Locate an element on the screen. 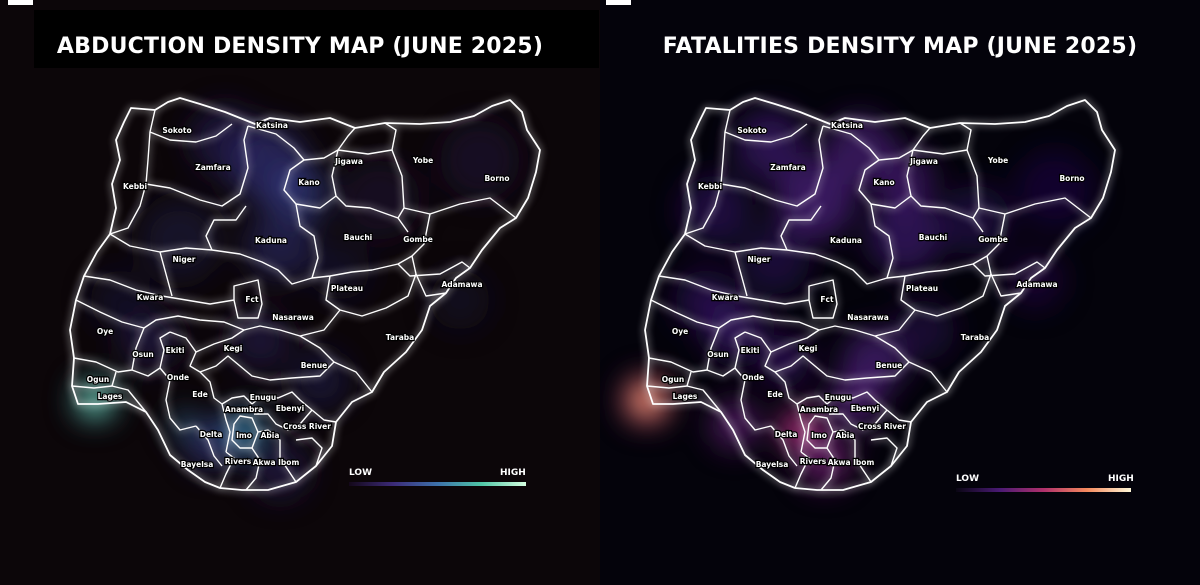 The width and height of the screenshot is (1200, 585). state-label-niger: Niger is located at coordinates (758, 259).